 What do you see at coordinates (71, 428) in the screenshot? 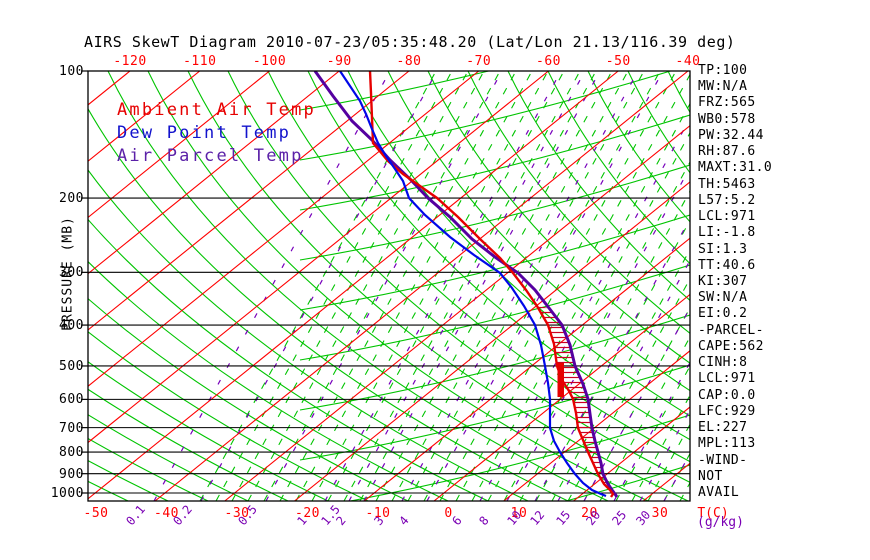
I see `pressure-tick: 700` at bounding box center [71, 428].